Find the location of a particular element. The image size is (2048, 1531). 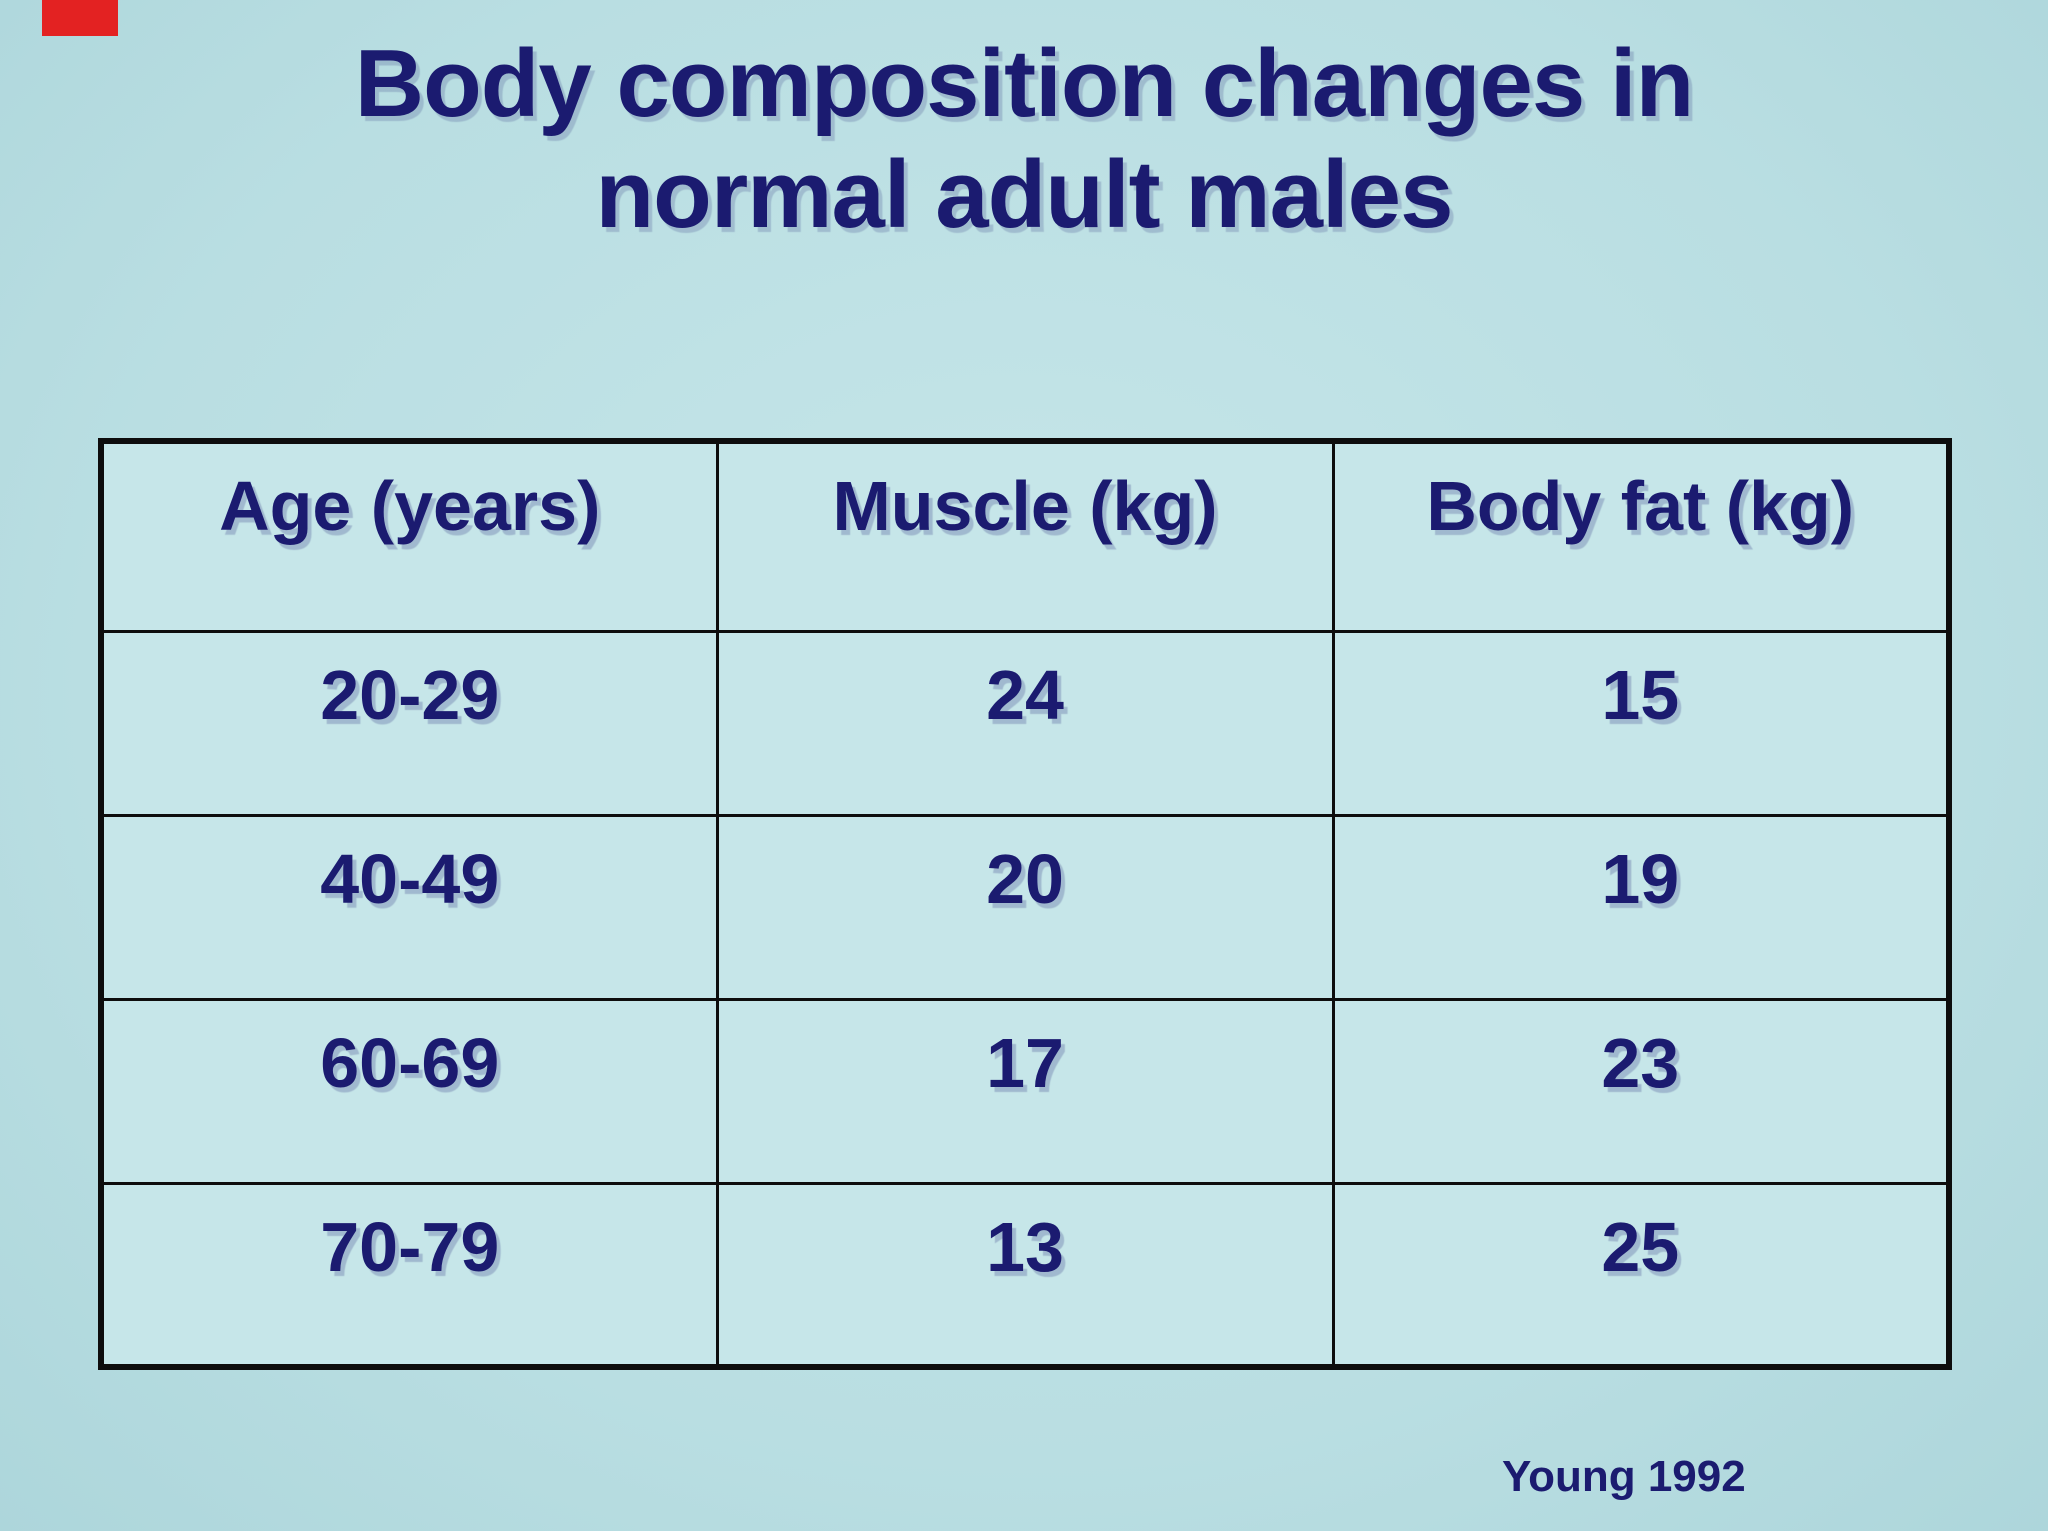

citation: Young 1992 is located at coordinates (1624, 1476).